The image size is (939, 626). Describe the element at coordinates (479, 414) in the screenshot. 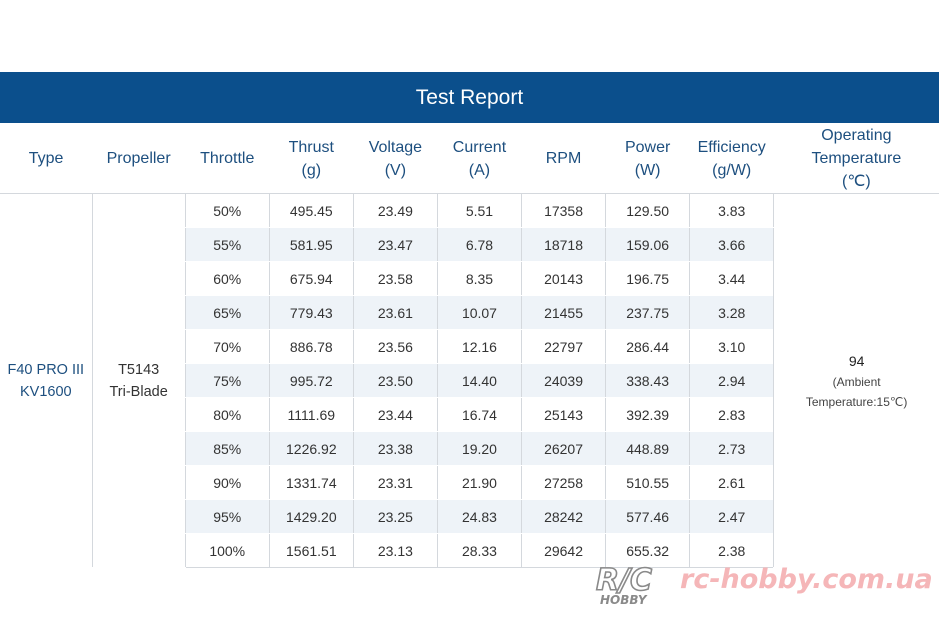

I see `cell-current: 16.74` at that location.